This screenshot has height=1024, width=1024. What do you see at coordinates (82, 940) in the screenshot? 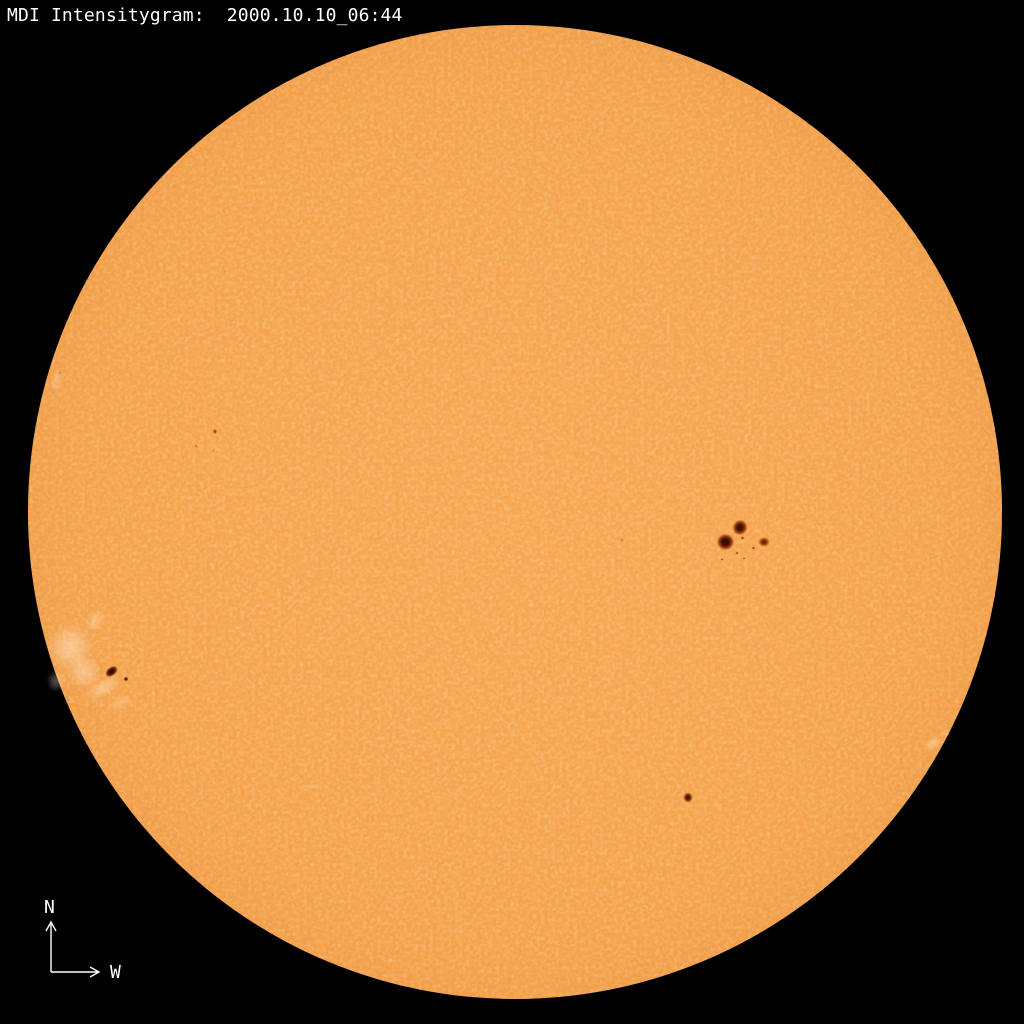
I see `compass-rose: N W` at bounding box center [82, 940].